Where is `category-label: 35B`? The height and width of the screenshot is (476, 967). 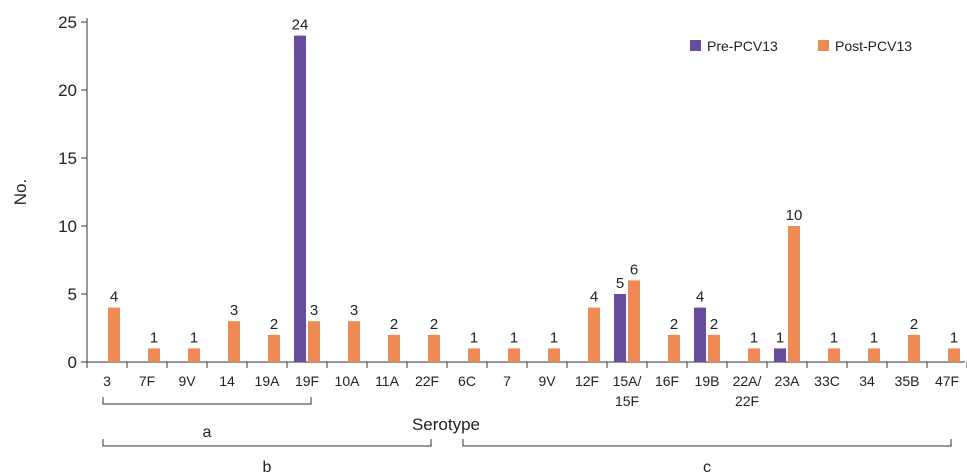 category-label: 35B is located at coordinates (907, 381).